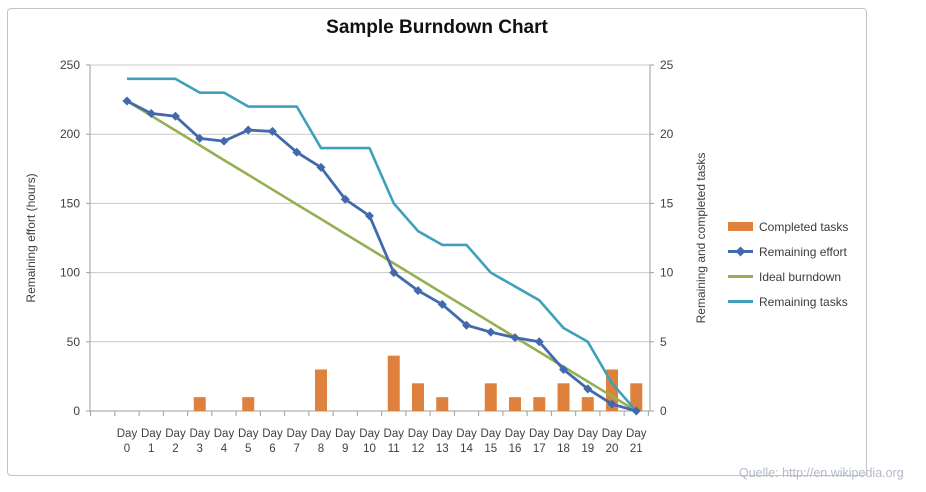 This screenshot has width=926, height=492. I want to click on right-axis-tick-label: 10, so click(667, 273).